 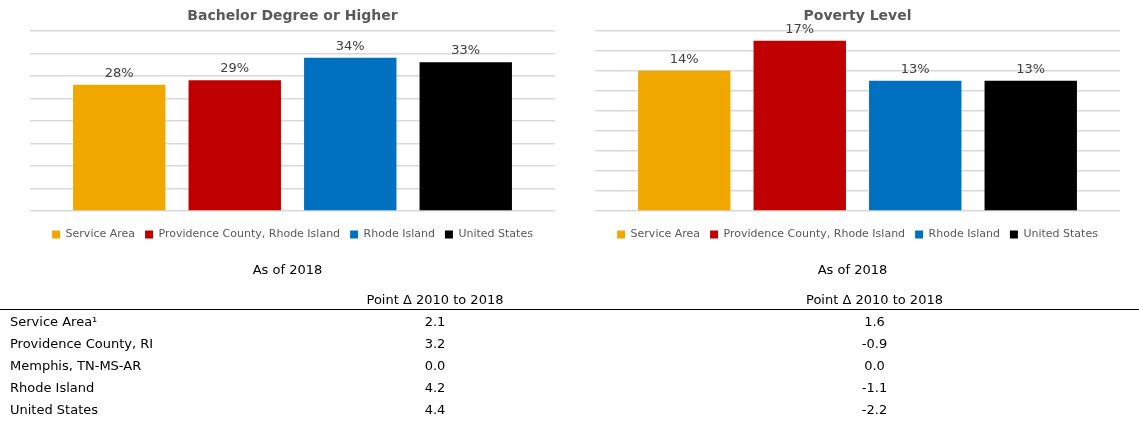 What do you see at coordinates (54, 321) in the screenshot?
I see `category-label: Service Area¹` at bounding box center [54, 321].